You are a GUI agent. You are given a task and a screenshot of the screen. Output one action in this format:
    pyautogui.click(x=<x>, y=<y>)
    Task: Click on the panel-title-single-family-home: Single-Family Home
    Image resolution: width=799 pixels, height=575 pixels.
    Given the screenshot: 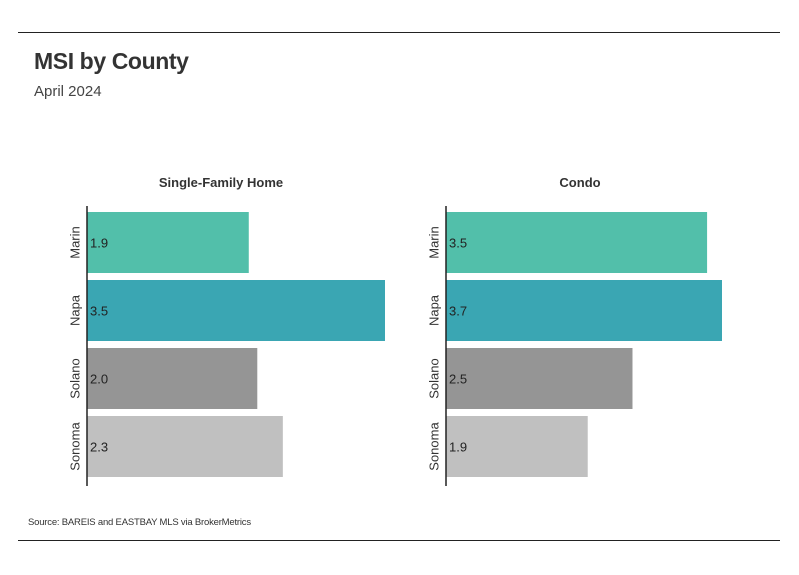 What is the action you would take?
    pyautogui.click(x=221, y=182)
    